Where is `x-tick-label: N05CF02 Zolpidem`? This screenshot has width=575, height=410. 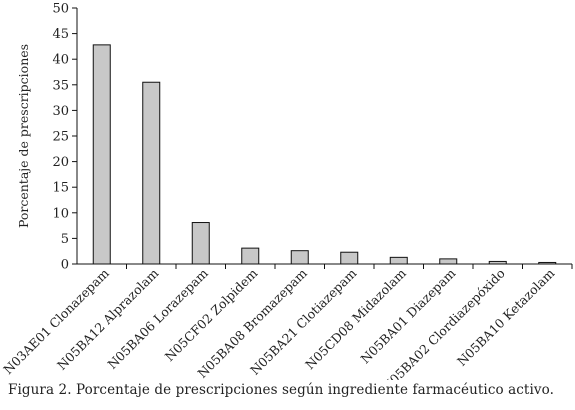 x-tick-label: N05CF02 Zolpidem is located at coordinates (211, 314).